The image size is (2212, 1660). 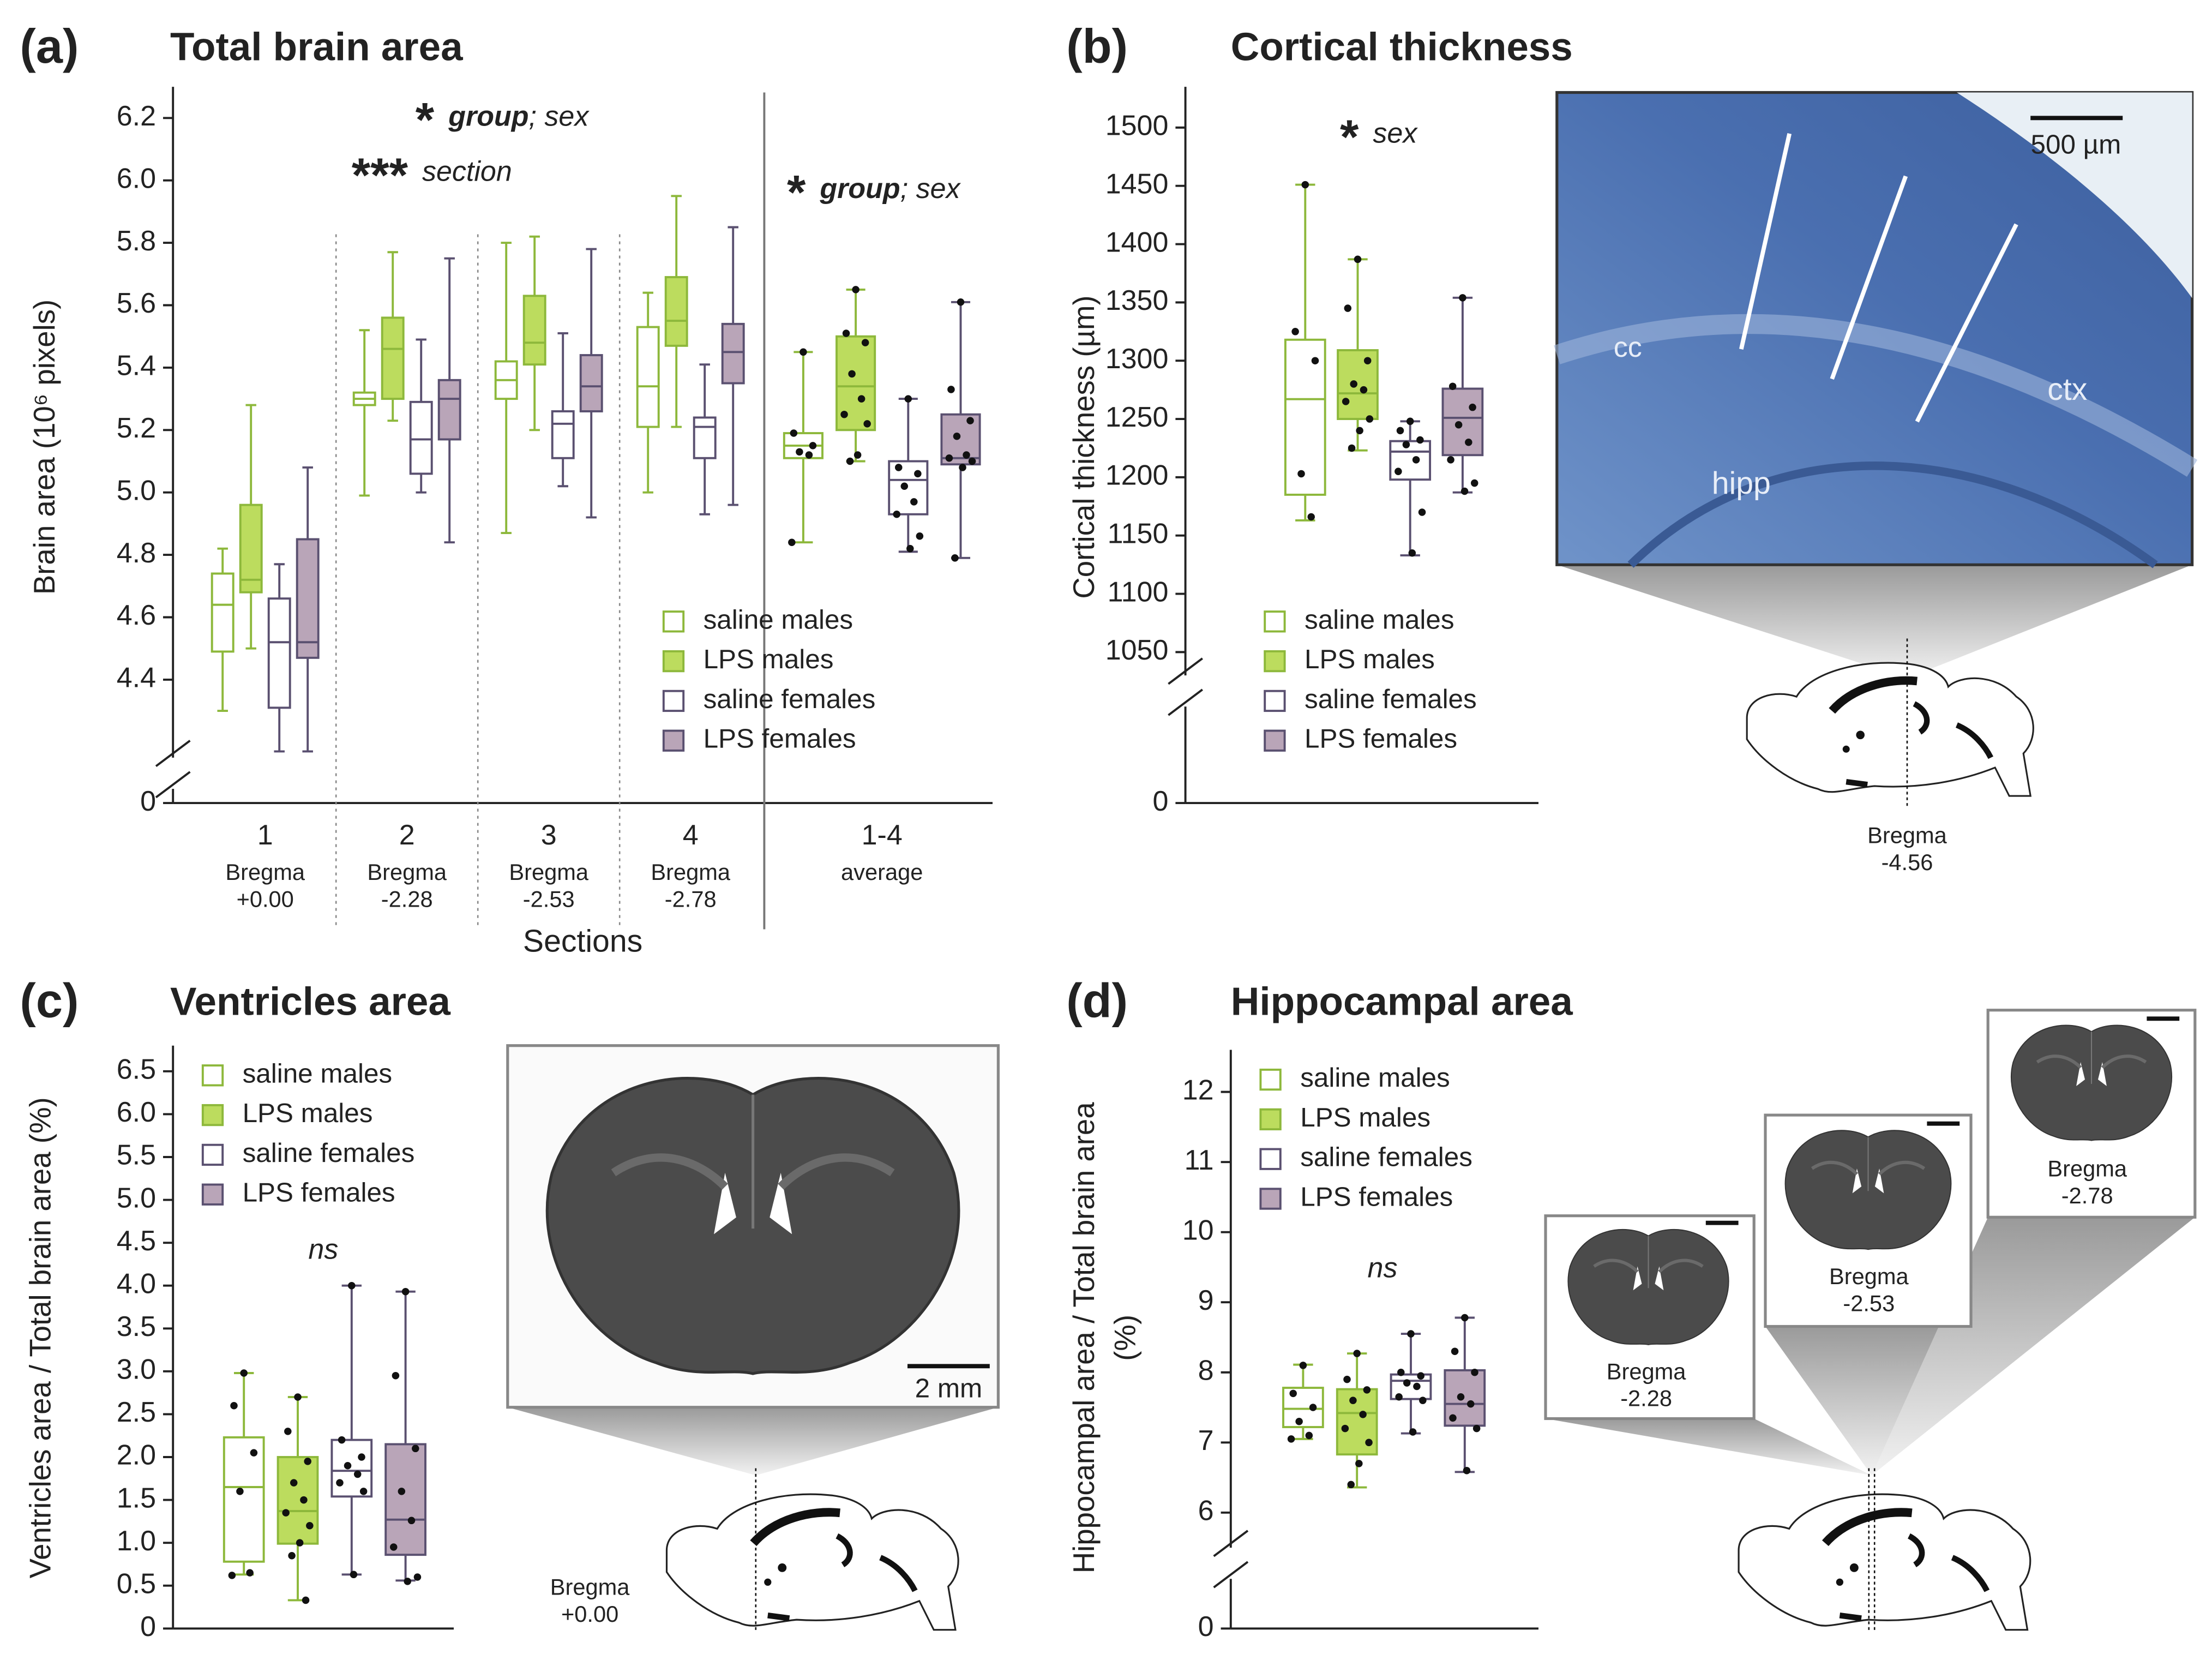 I want to click on y-tick-label: 12, so click(x=1198, y=1090).